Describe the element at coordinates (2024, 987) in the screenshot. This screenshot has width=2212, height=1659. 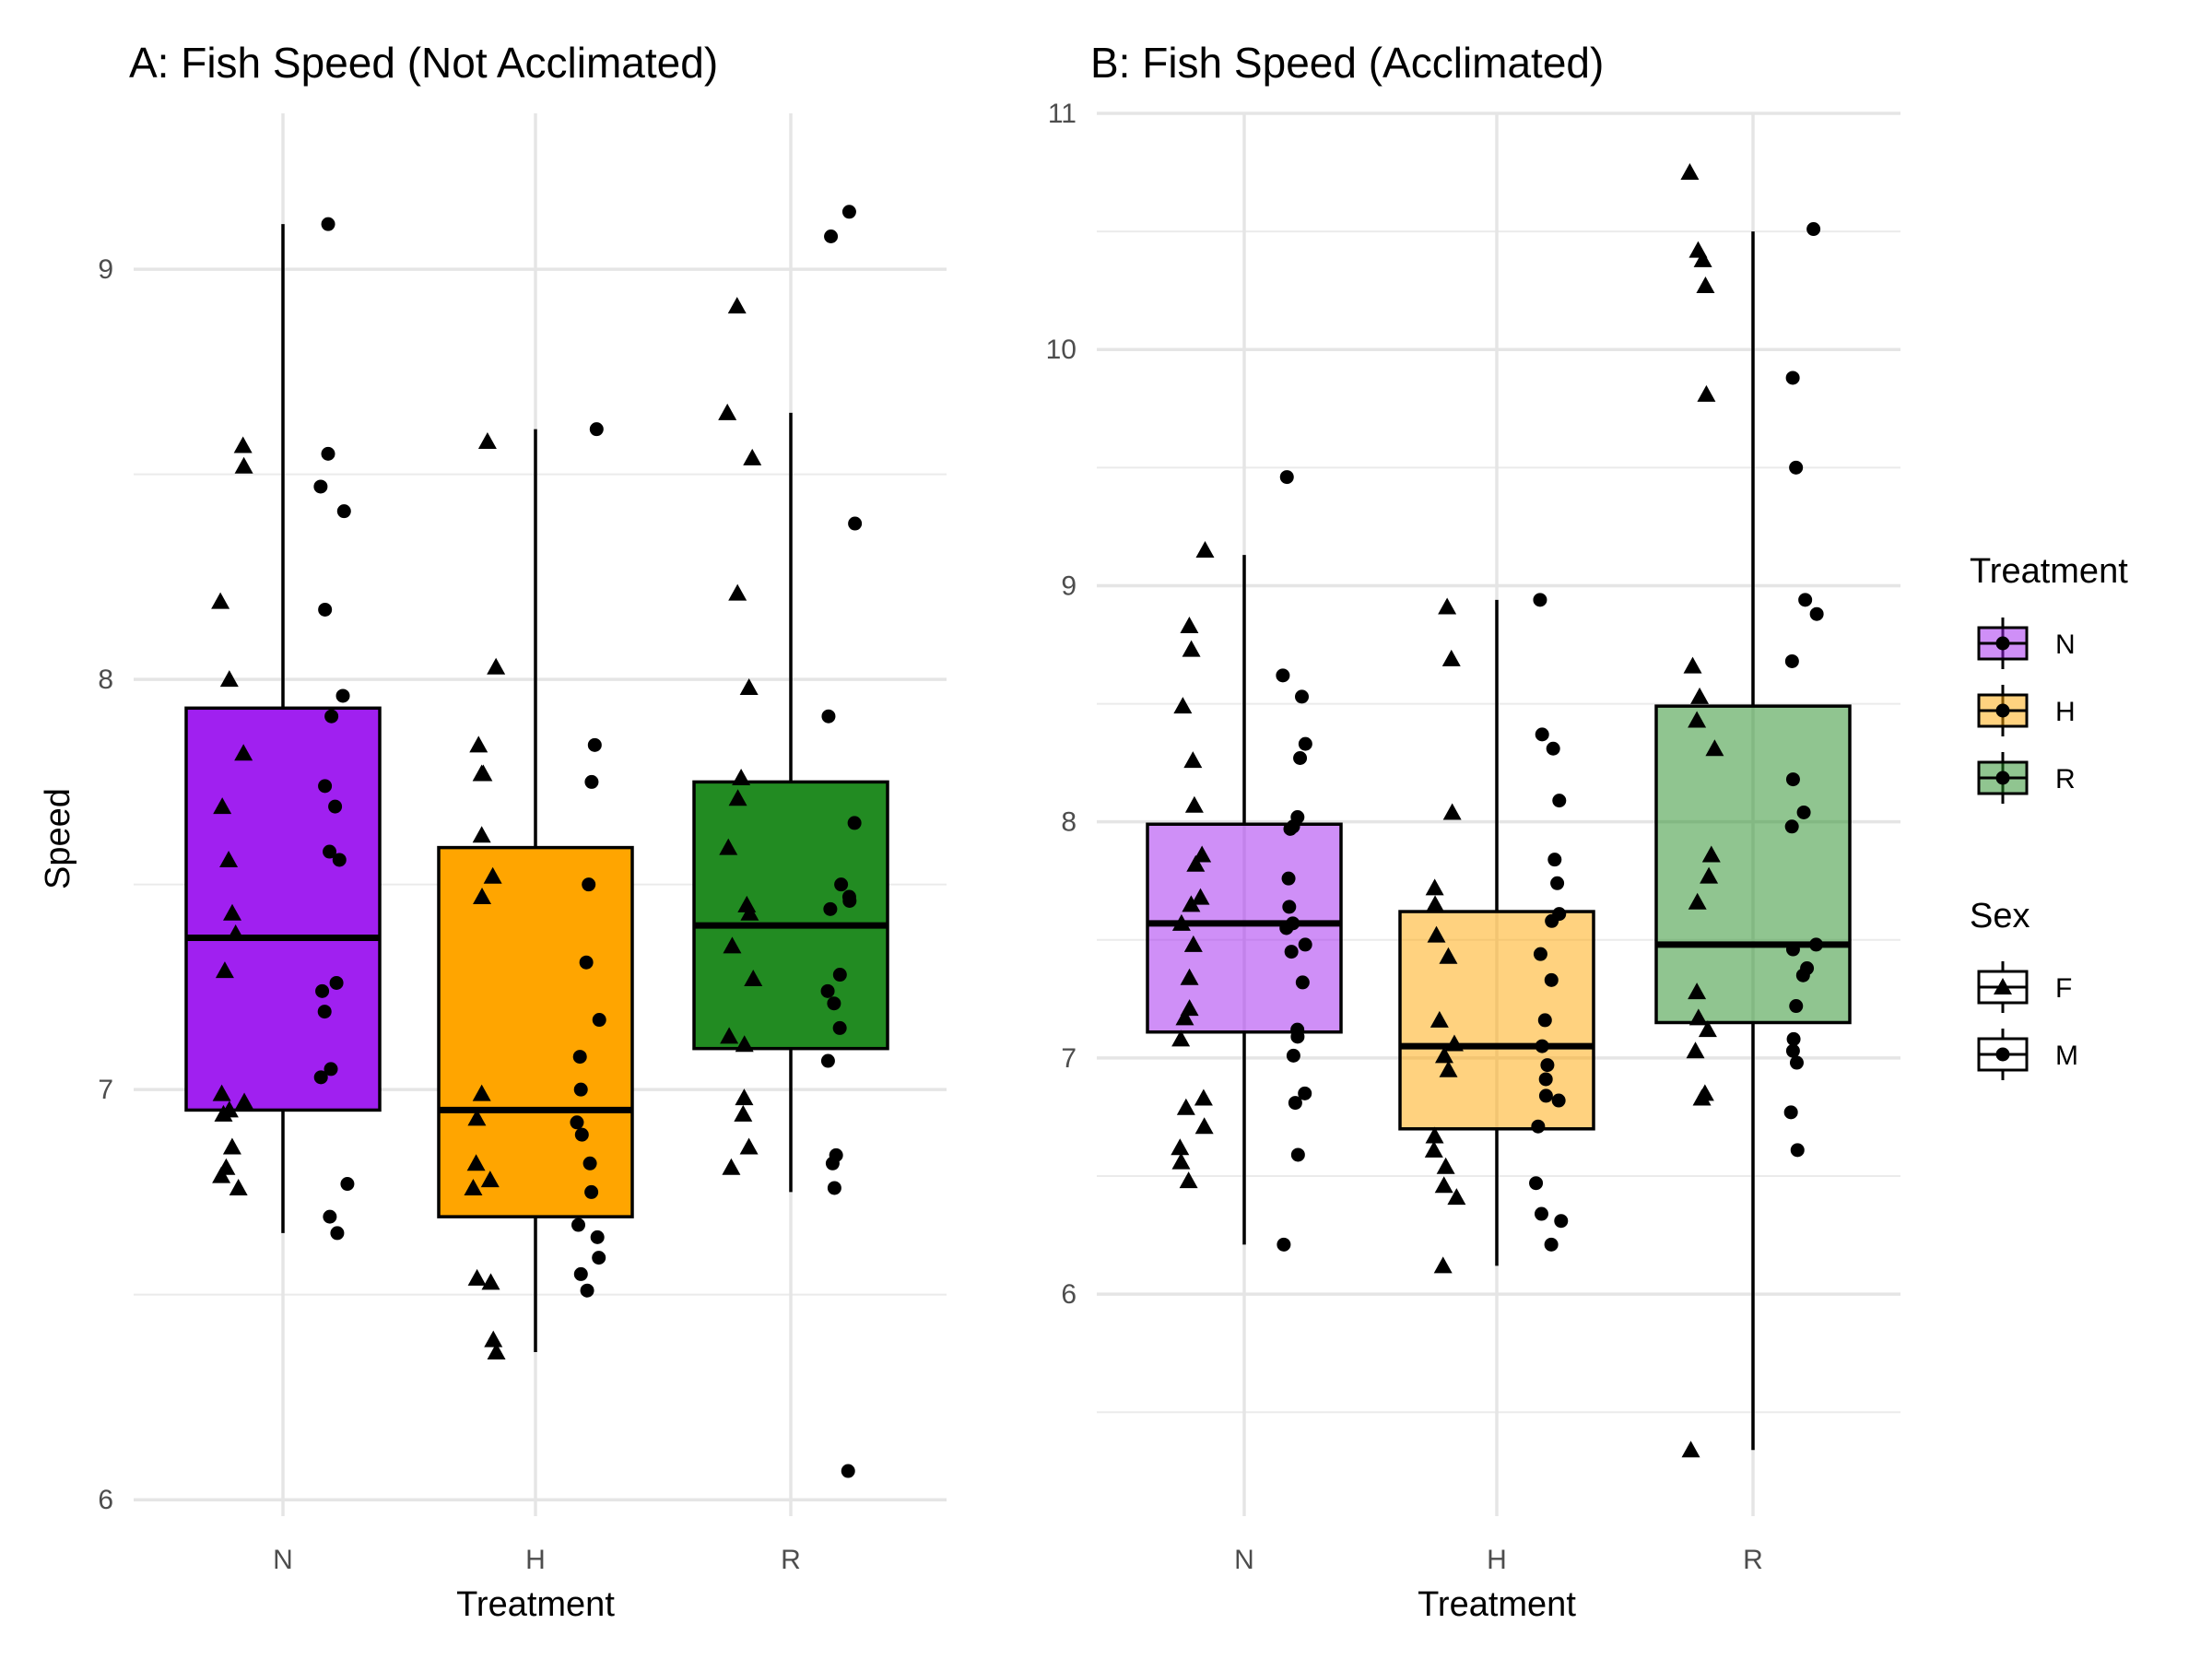
I see `legend-key-sex-f: F` at that location.